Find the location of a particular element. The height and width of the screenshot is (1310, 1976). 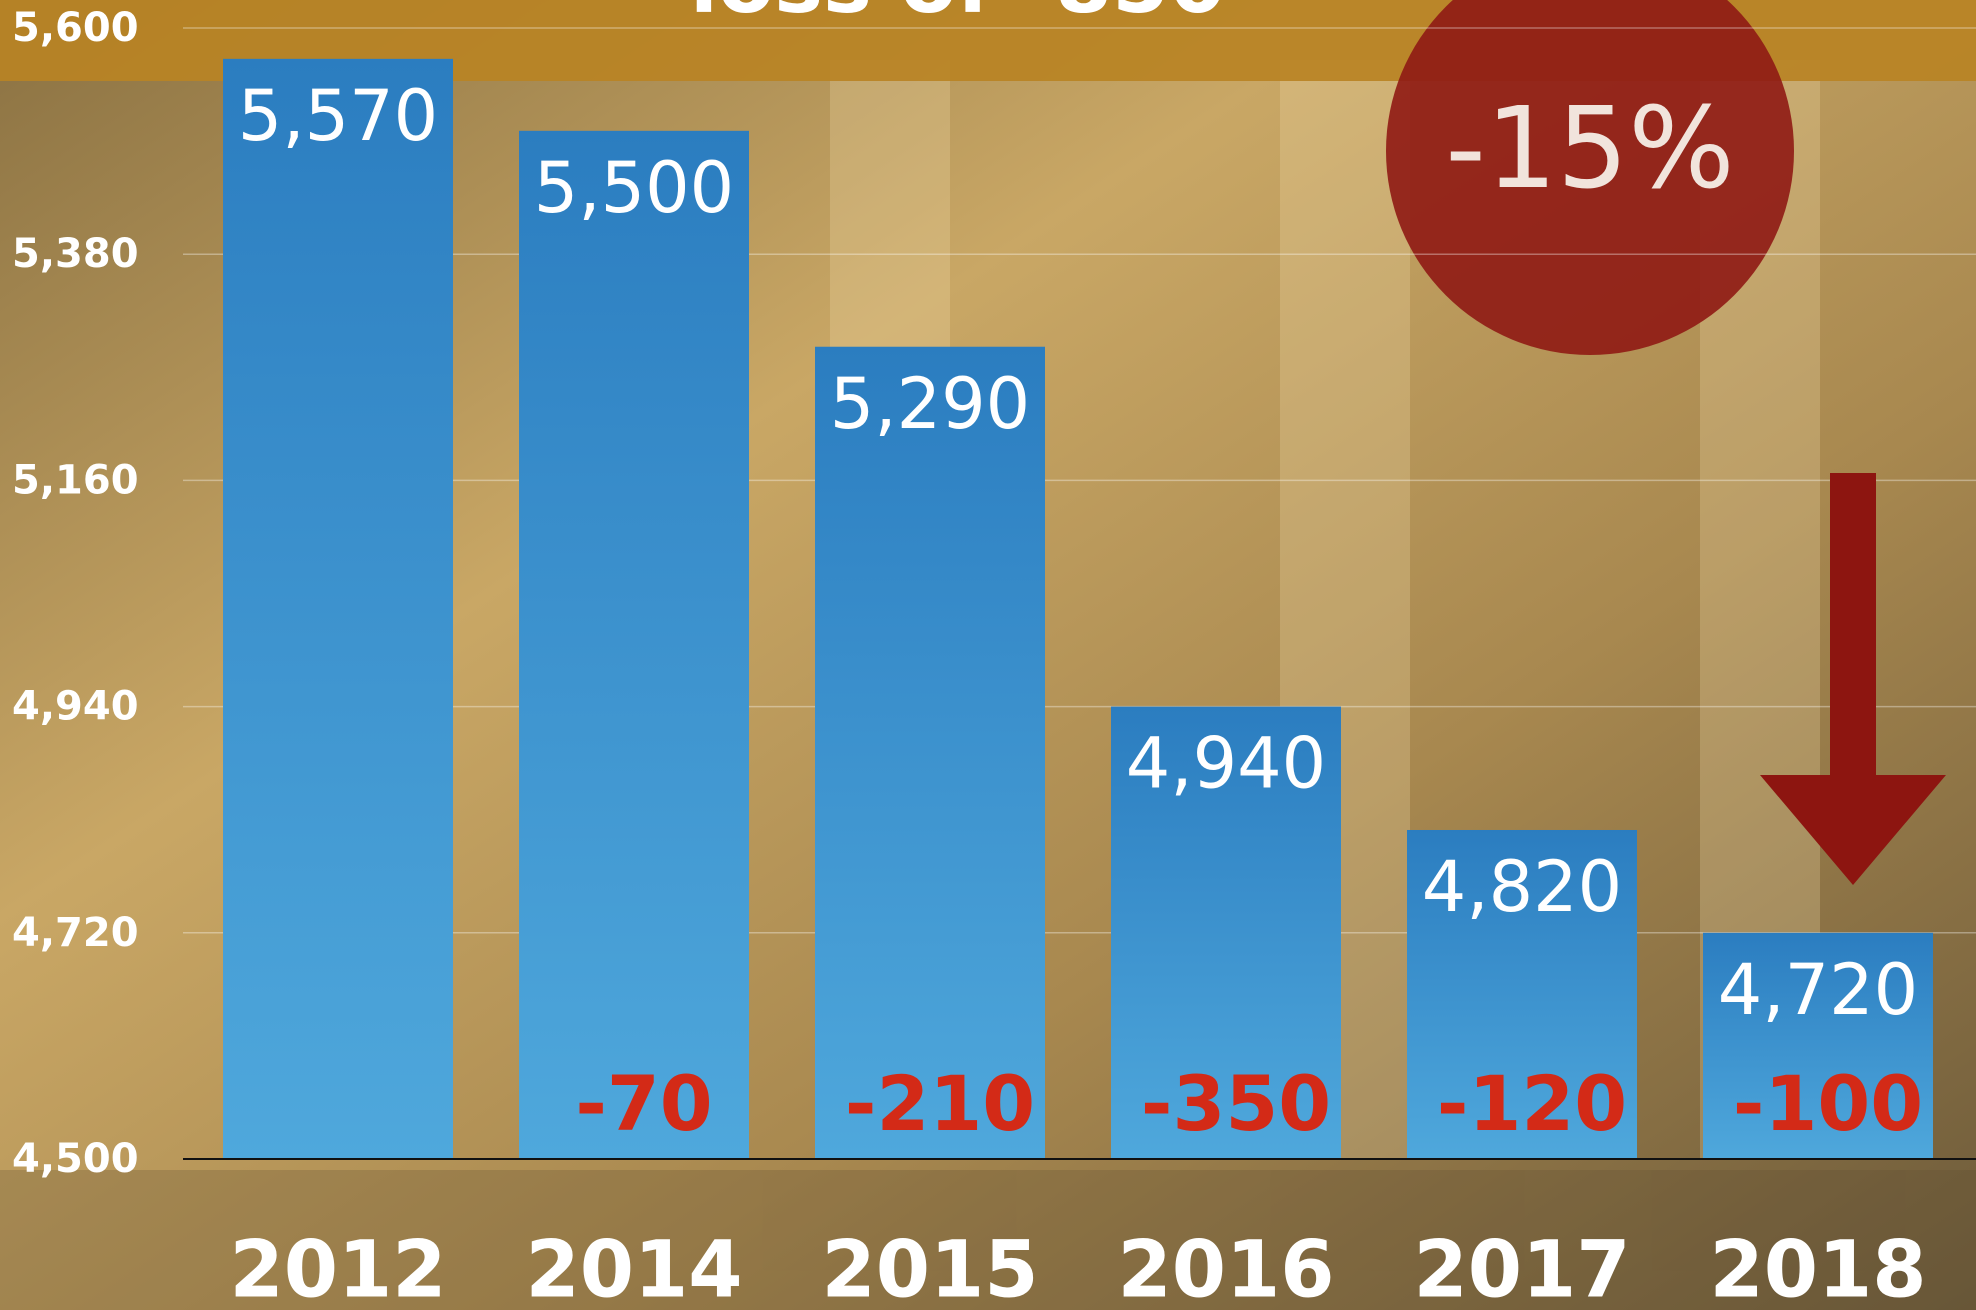

change-label: -210 is located at coordinates (940, 1103).